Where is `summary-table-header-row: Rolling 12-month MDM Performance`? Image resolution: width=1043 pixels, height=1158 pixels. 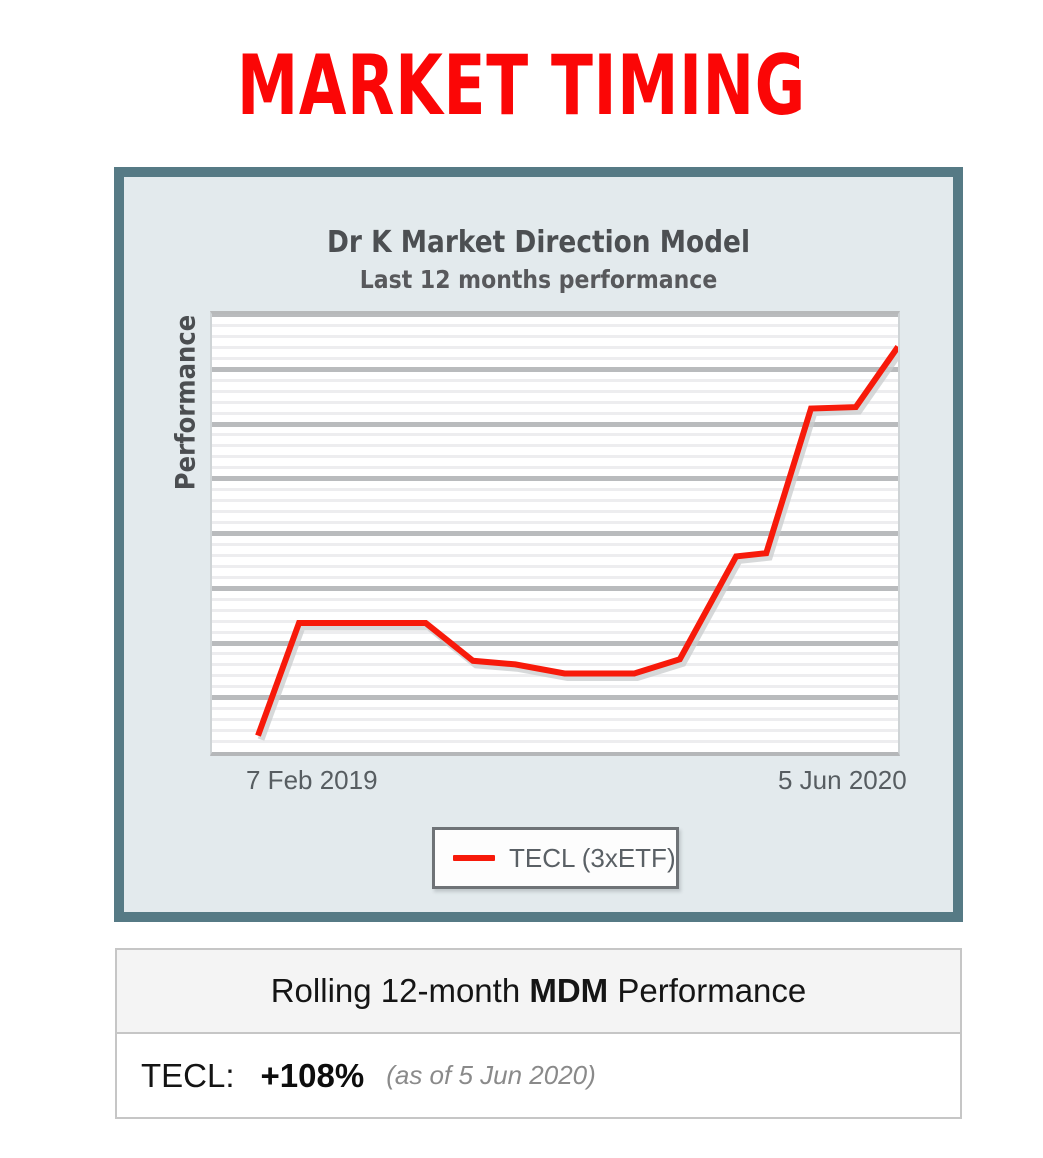 summary-table-header-row: Rolling 12-month MDM Performance is located at coordinates (538, 992).